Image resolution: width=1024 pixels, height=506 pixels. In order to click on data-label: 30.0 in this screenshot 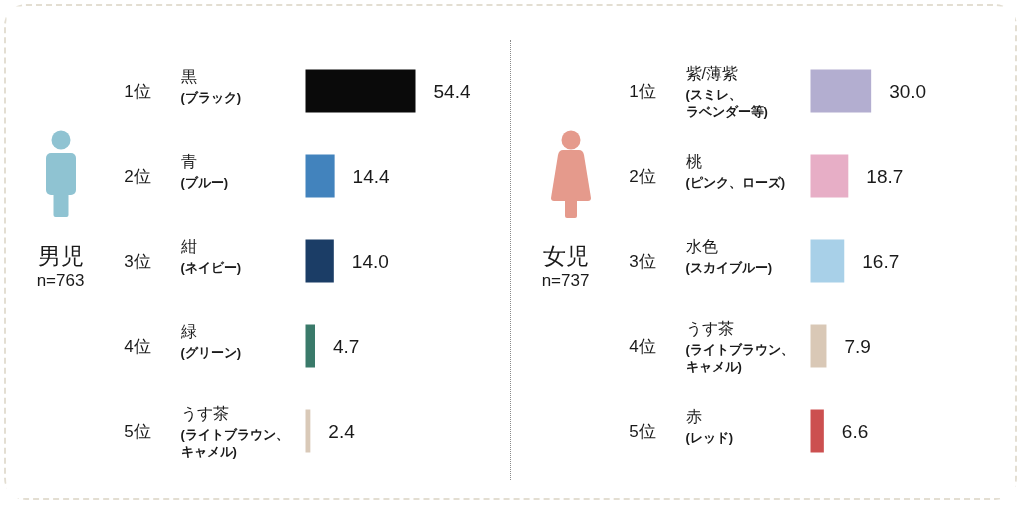, I will do `click(908, 91)`.